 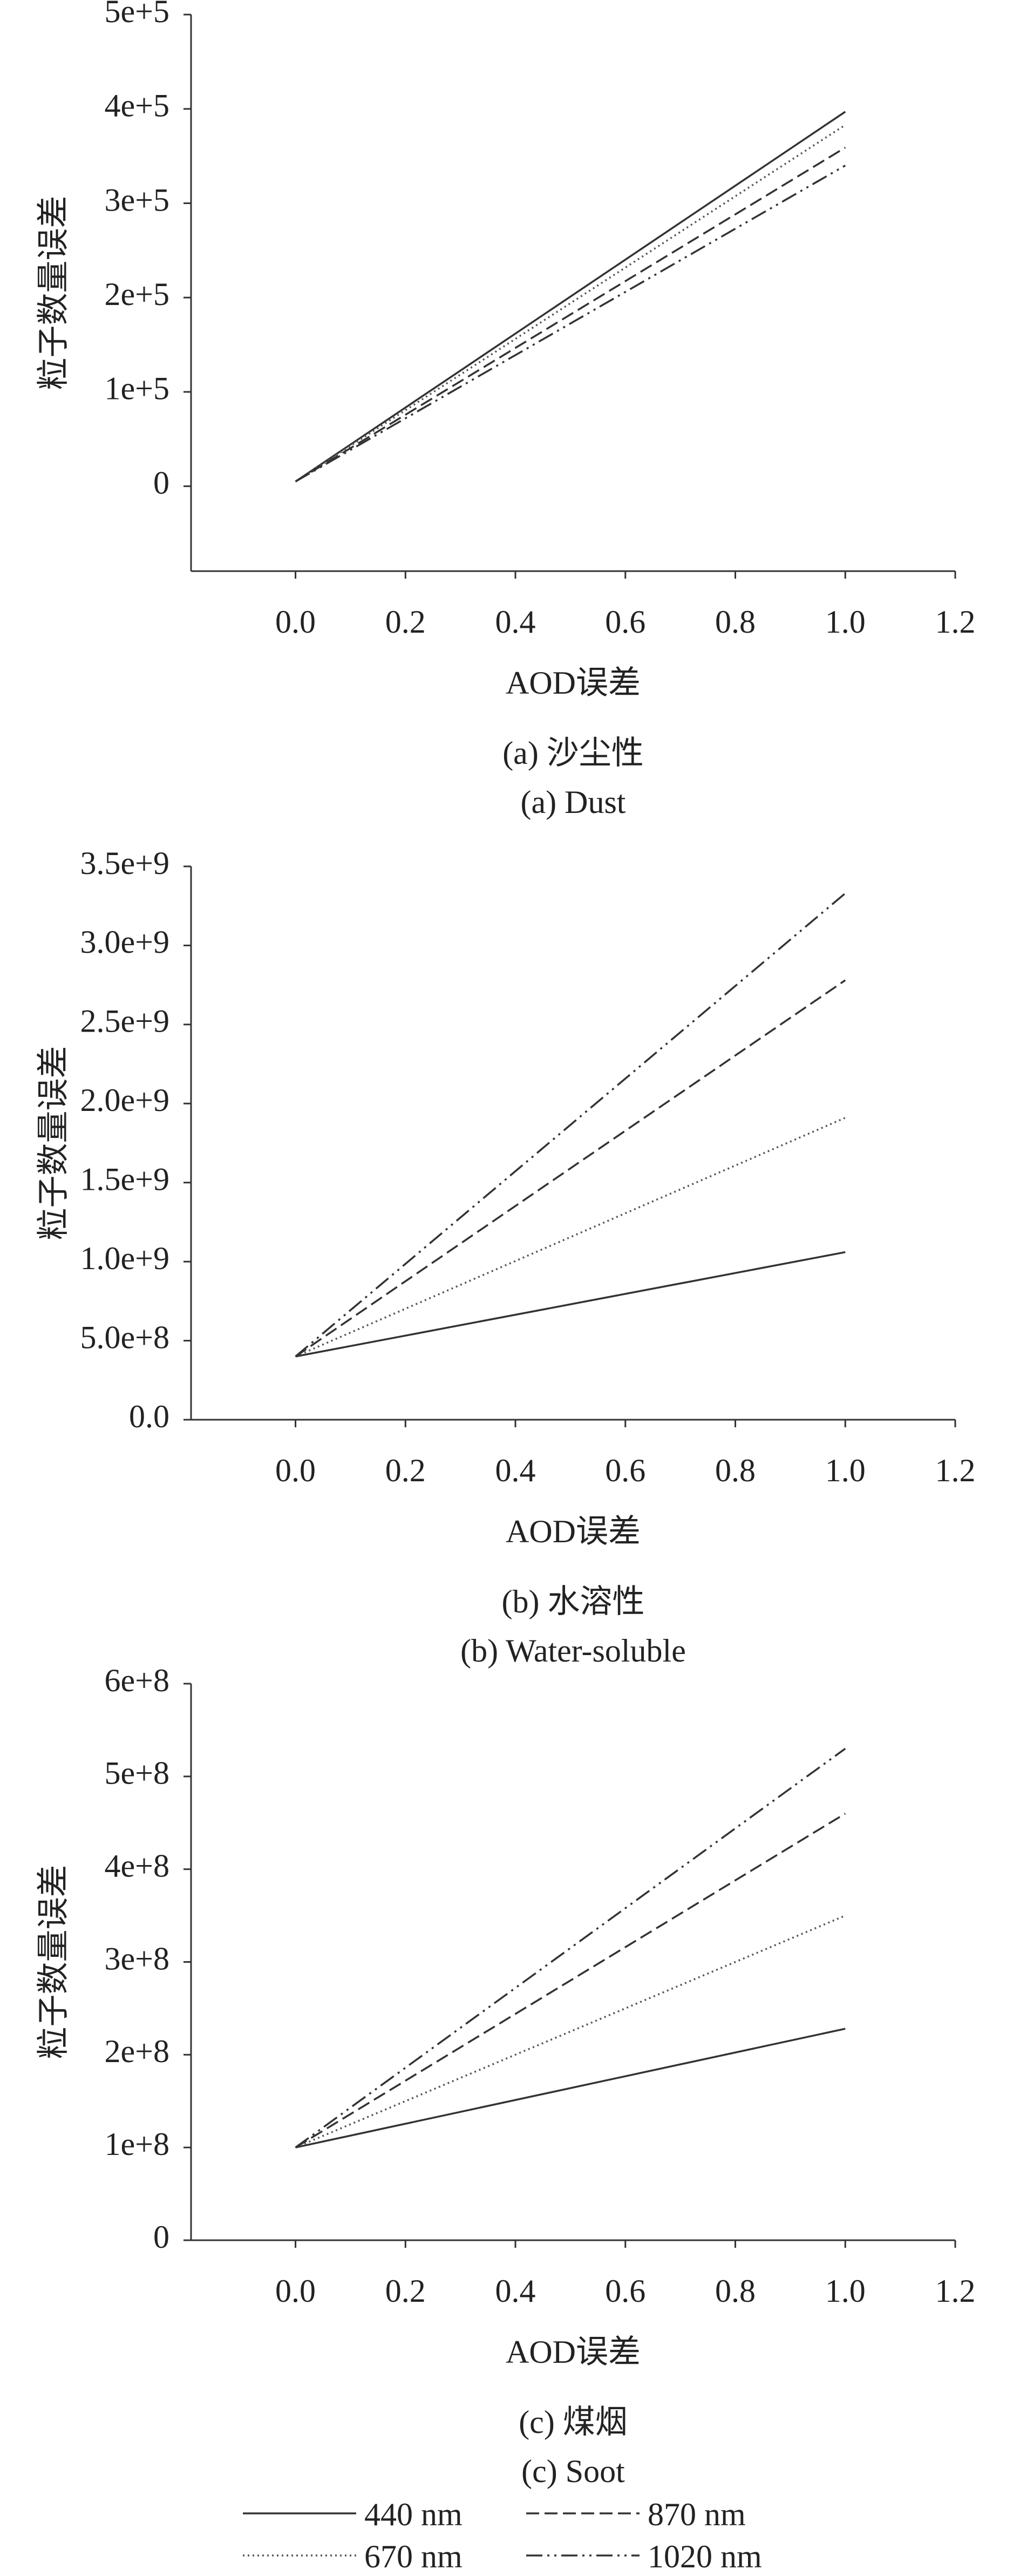 I want to click on legend-label: 1020 nm, so click(x=705, y=2556).